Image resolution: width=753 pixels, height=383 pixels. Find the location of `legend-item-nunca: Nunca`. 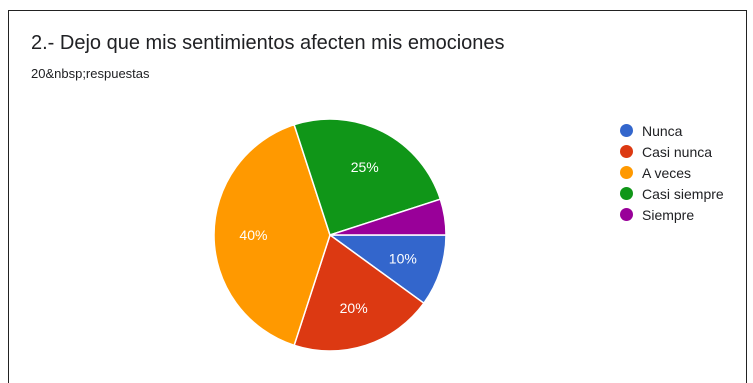

legend-item-nunca: Nunca is located at coordinates (672, 130).